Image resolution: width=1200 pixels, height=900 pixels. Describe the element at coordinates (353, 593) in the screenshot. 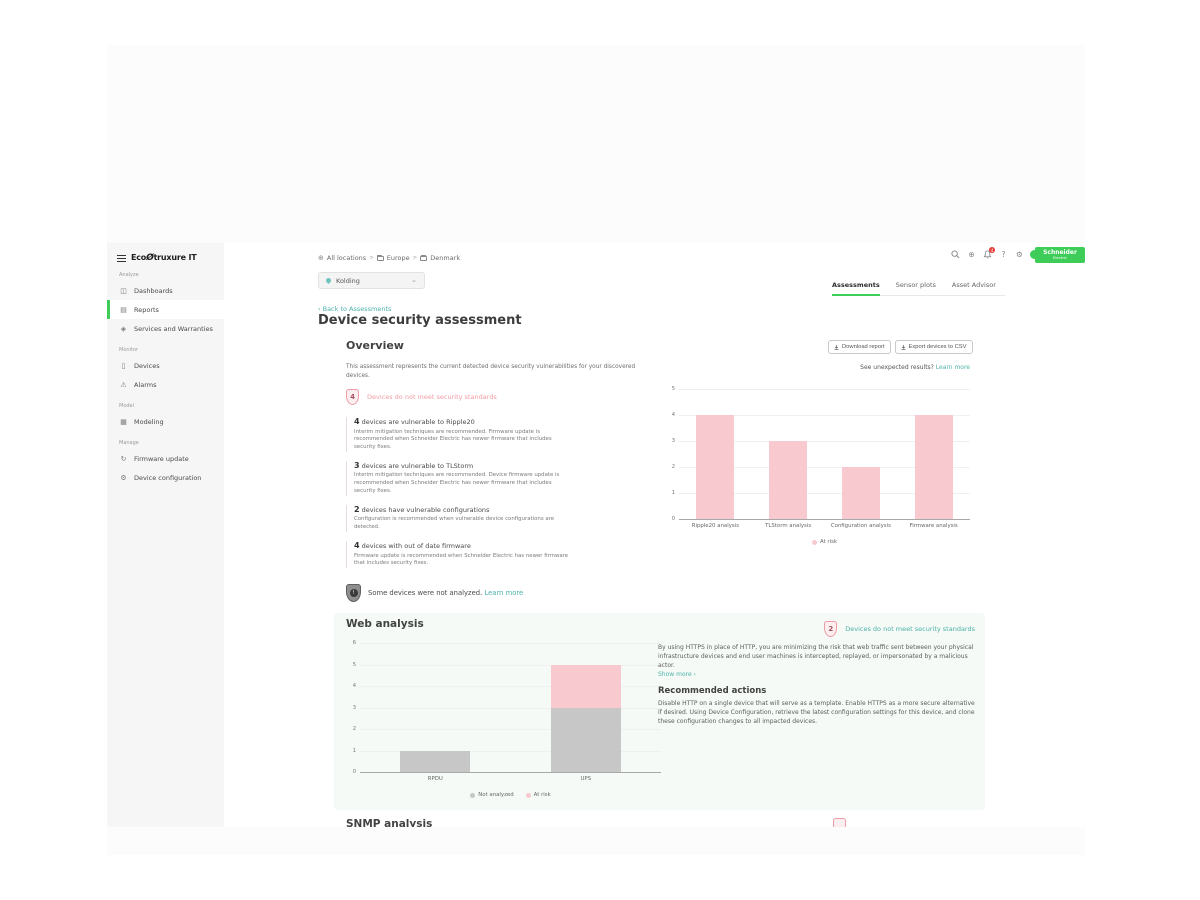

I see `gray-shield-icon: !` at that location.